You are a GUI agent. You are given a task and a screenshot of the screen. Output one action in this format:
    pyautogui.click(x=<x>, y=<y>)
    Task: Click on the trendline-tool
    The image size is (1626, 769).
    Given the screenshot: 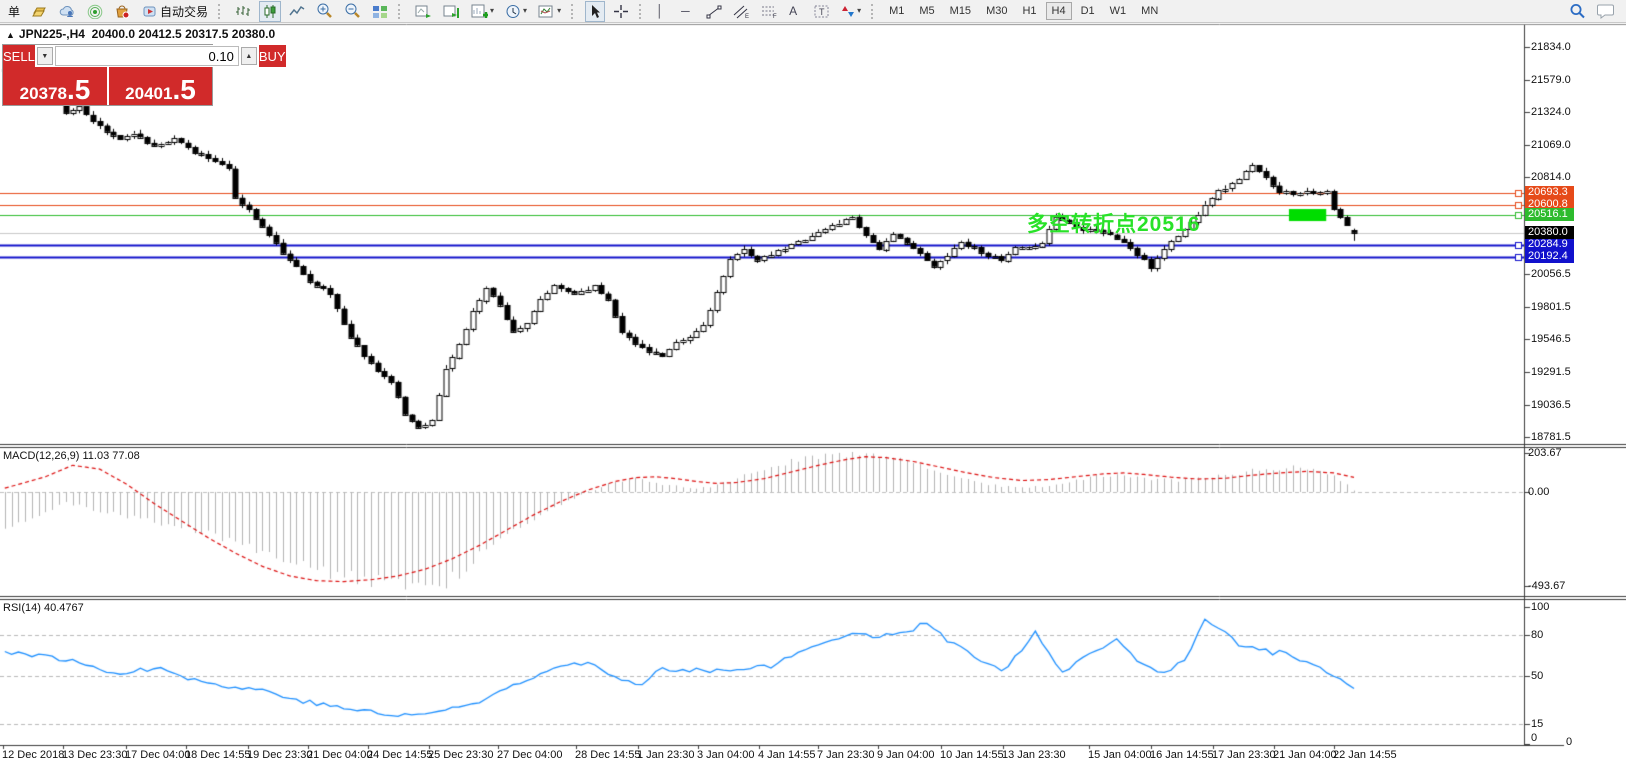 What is the action you would take?
    pyautogui.click(x=714, y=11)
    